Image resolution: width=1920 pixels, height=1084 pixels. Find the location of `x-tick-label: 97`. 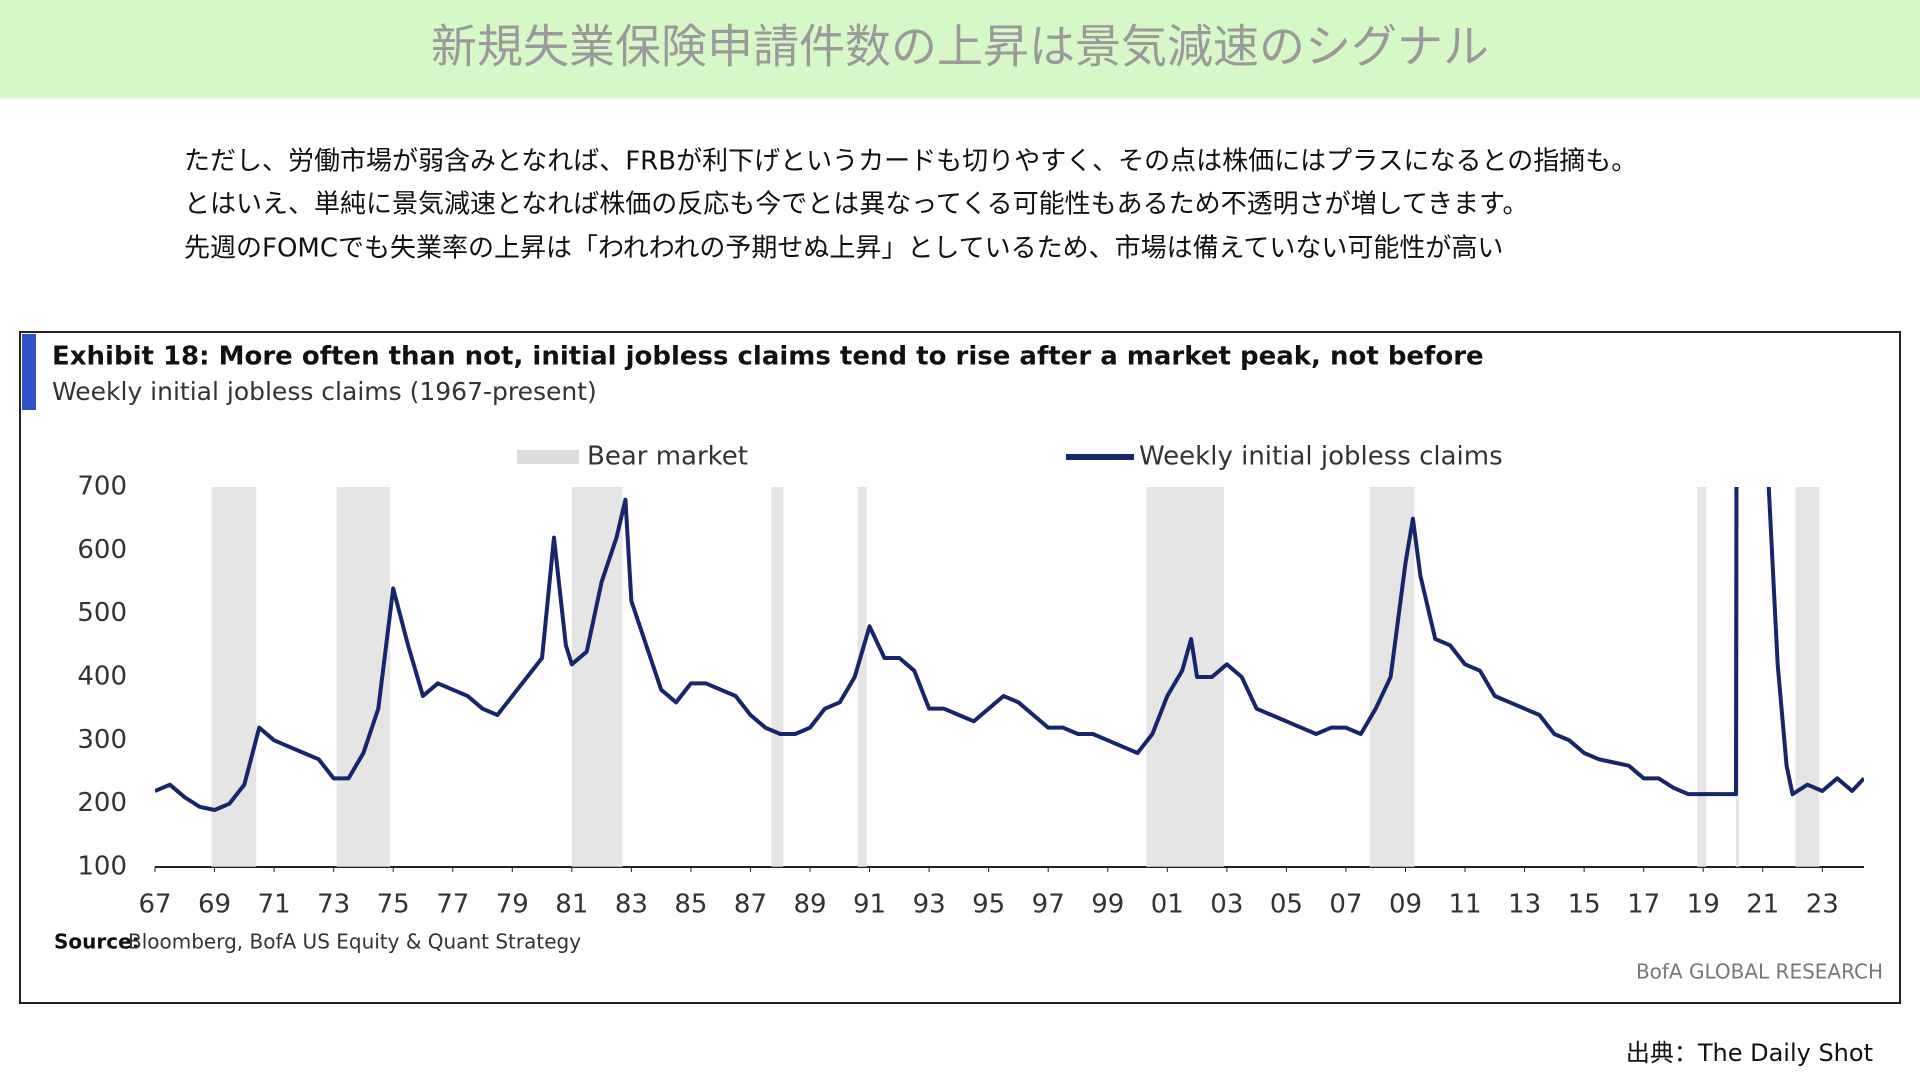

x-tick-label: 97 is located at coordinates (1048, 905).